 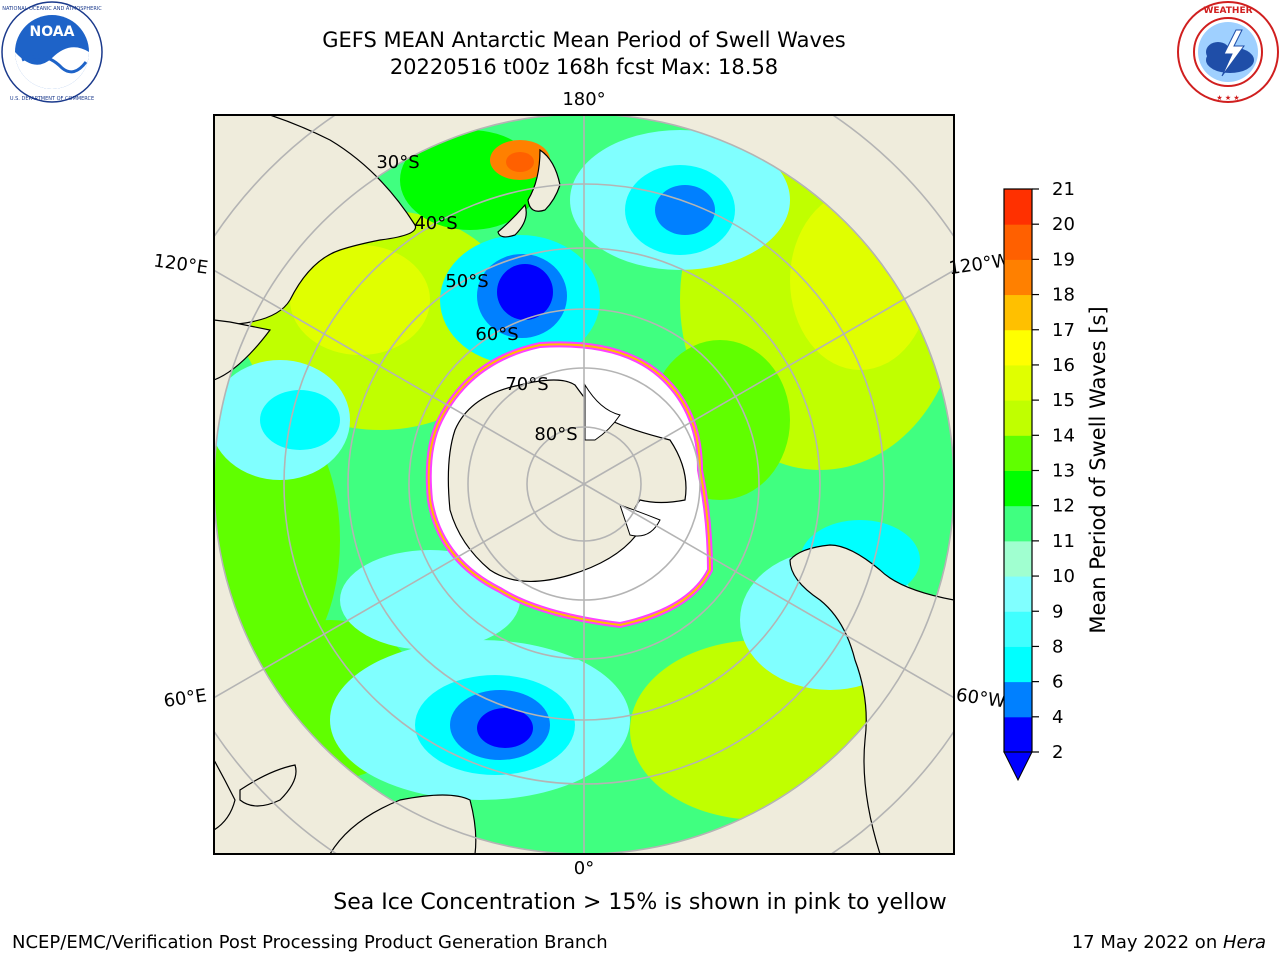 What do you see at coordinates (1057, 717) in the screenshot?
I see `colorbar-tick-label: 4` at bounding box center [1057, 717].